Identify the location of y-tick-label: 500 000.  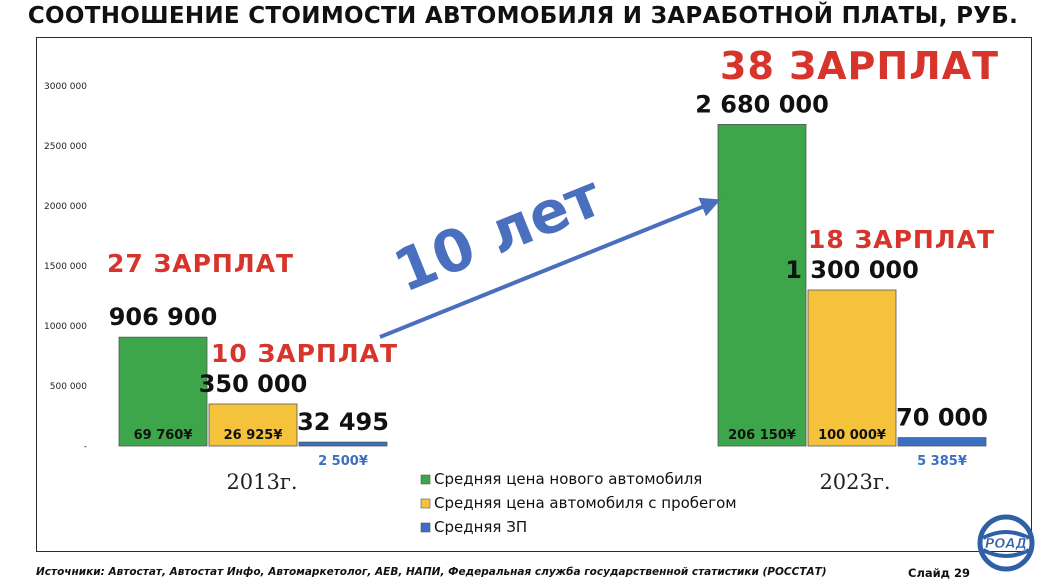
(68, 387).